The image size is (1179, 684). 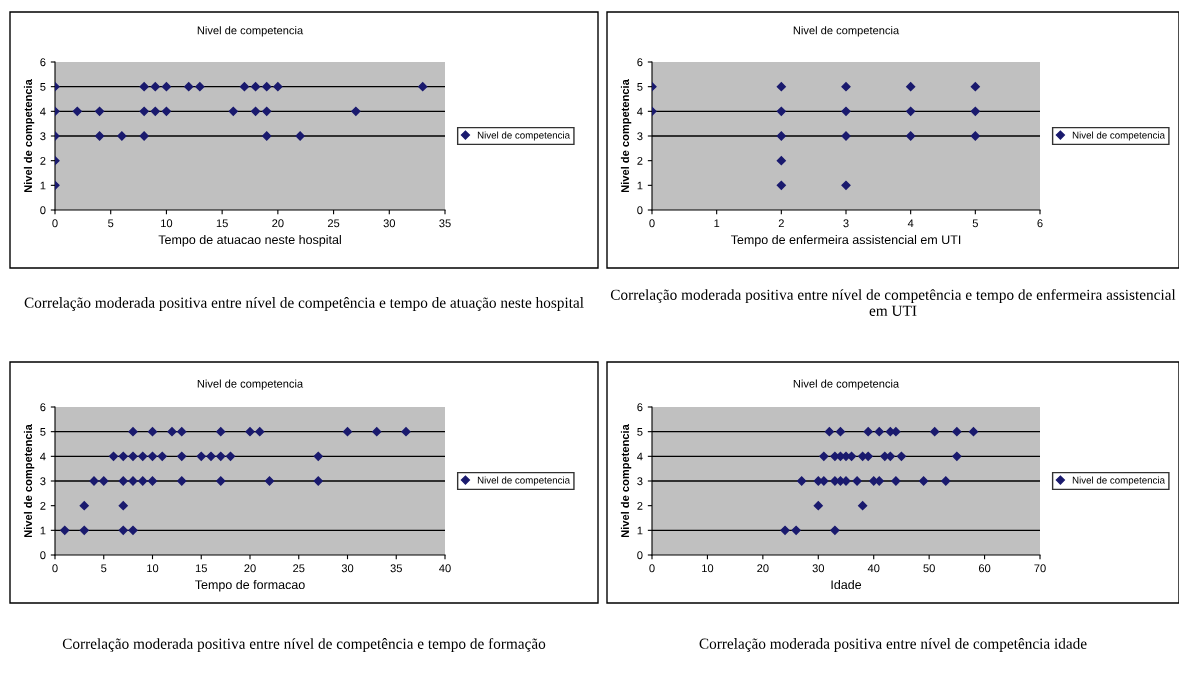 I want to click on y-tick-label: 3, so click(x=640, y=136).